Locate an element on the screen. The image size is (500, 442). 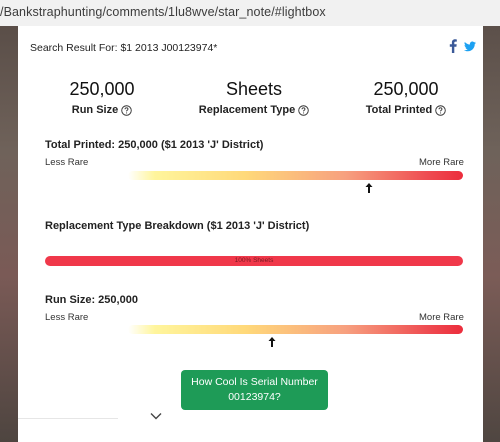
run-size-value: 250,000 is located at coordinates (102, 89).